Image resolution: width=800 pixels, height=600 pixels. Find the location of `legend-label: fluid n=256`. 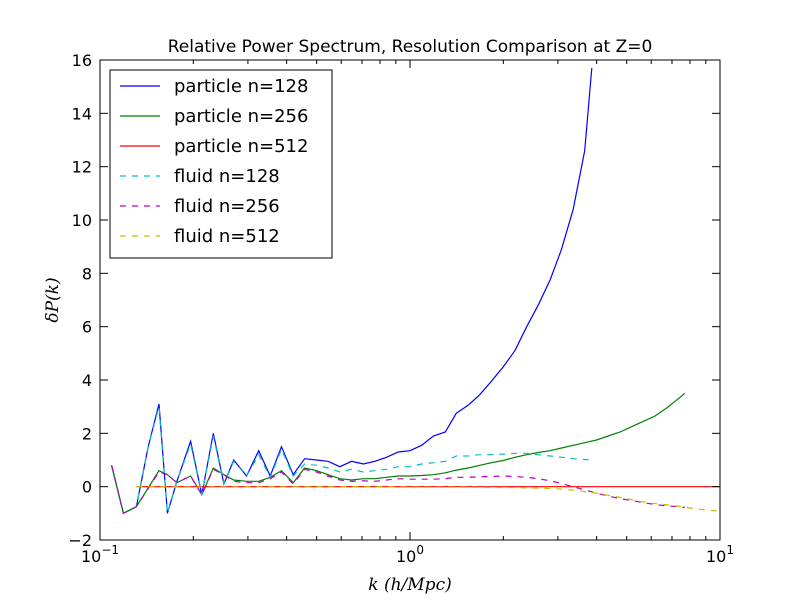

legend-label: fluid n=256 is located at coordinates (227, 206).